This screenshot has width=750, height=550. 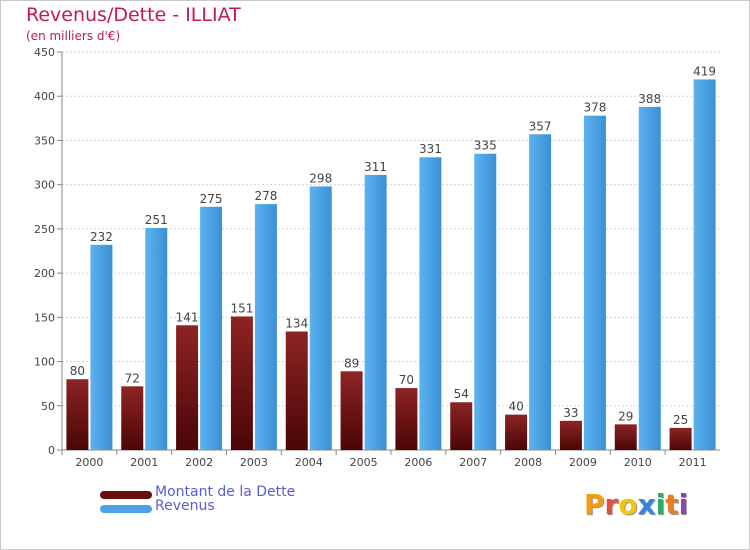 What do you see at coordinates (351, 410) in the screenshot?
I see `dette-bar-2005` at bounding box center [351, 410].